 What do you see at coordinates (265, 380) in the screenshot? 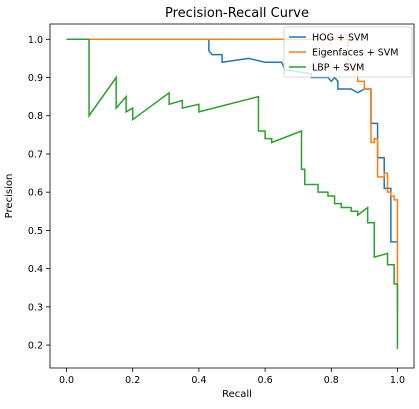
I see `x-tick-label: 0.6` at bounding box center [265, 380].